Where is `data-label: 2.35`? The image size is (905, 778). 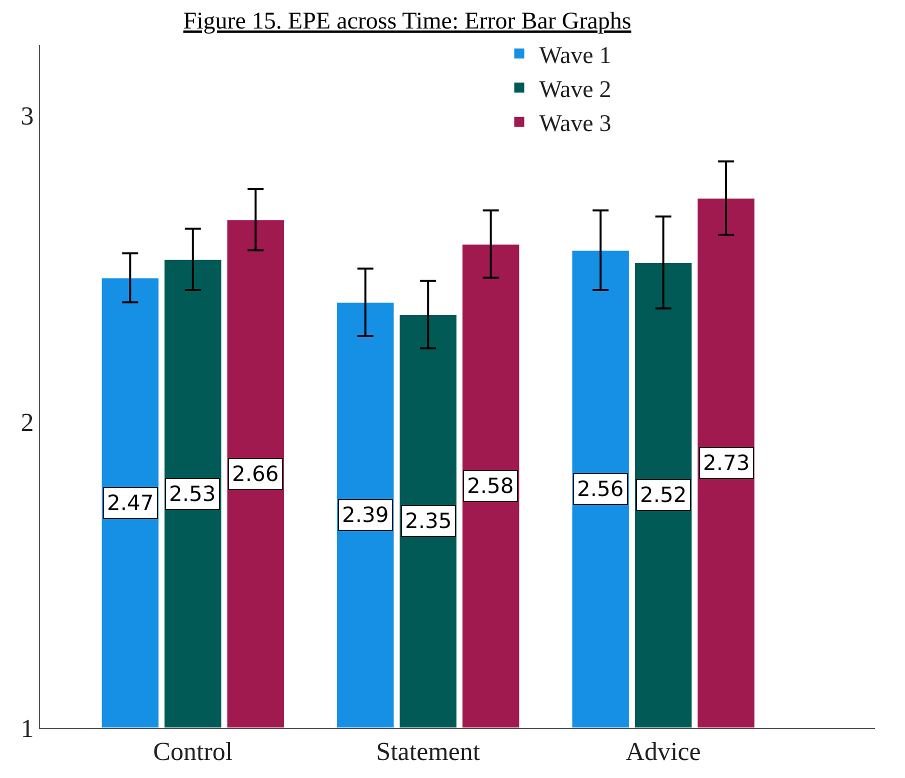
data-label: 2.35 is located at coordinates (428, 521).